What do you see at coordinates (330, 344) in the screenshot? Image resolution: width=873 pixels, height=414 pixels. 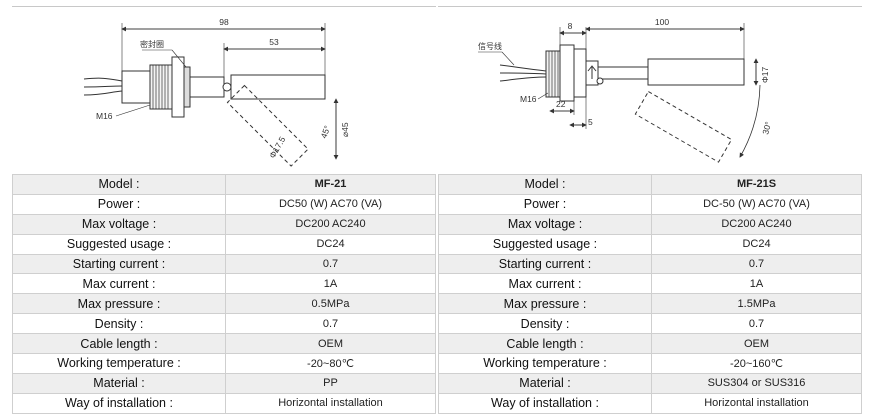 I see `spec-value: OEM` at bounding box center [330, 344].